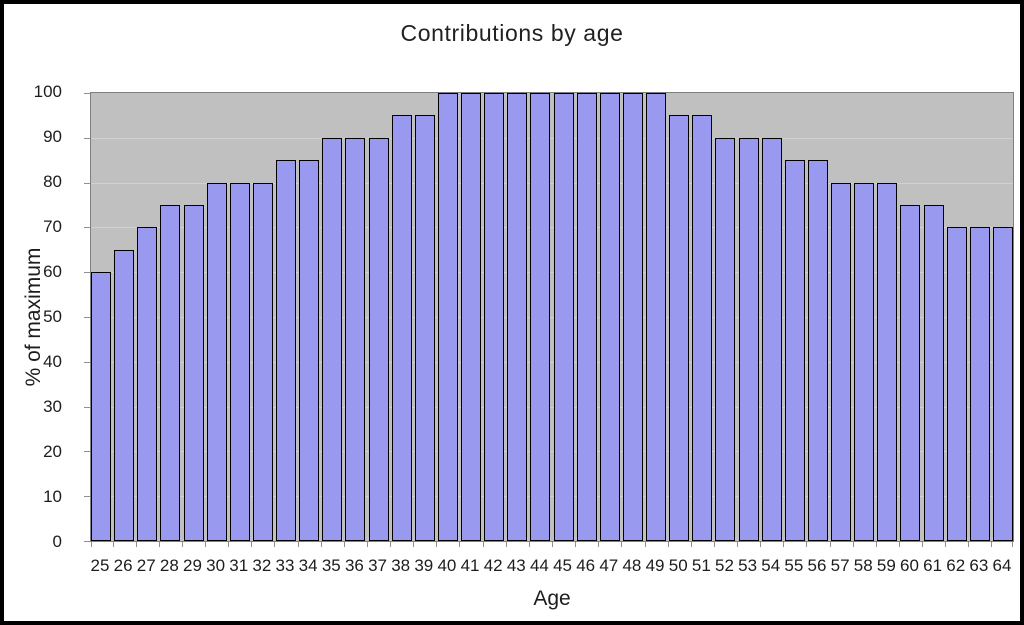 The image size is (1024, 625). Describe the element at coordinates (52, 271) in the screenshot. I see `y-tick-label-60: 60` at that location.